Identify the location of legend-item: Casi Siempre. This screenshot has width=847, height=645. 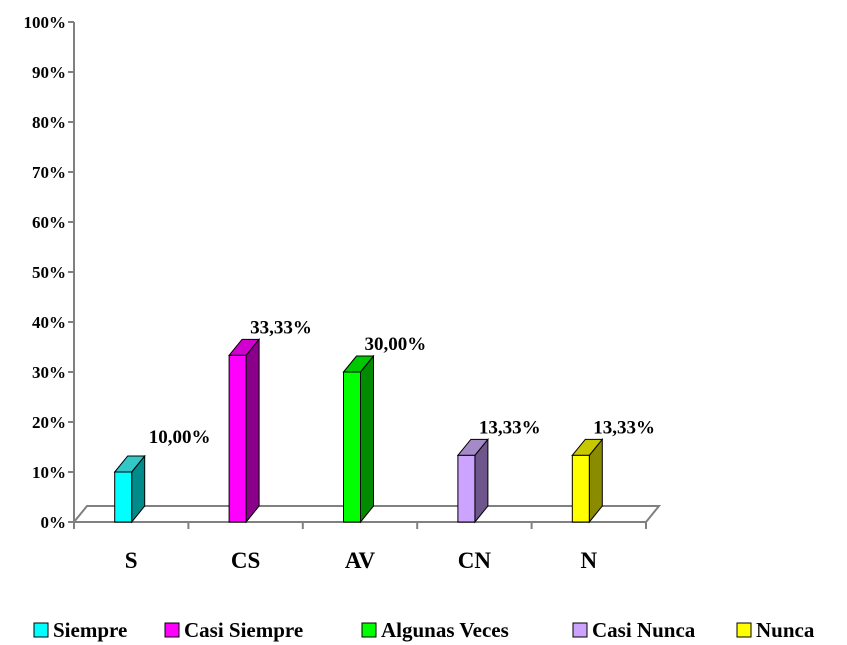
(233, 630).